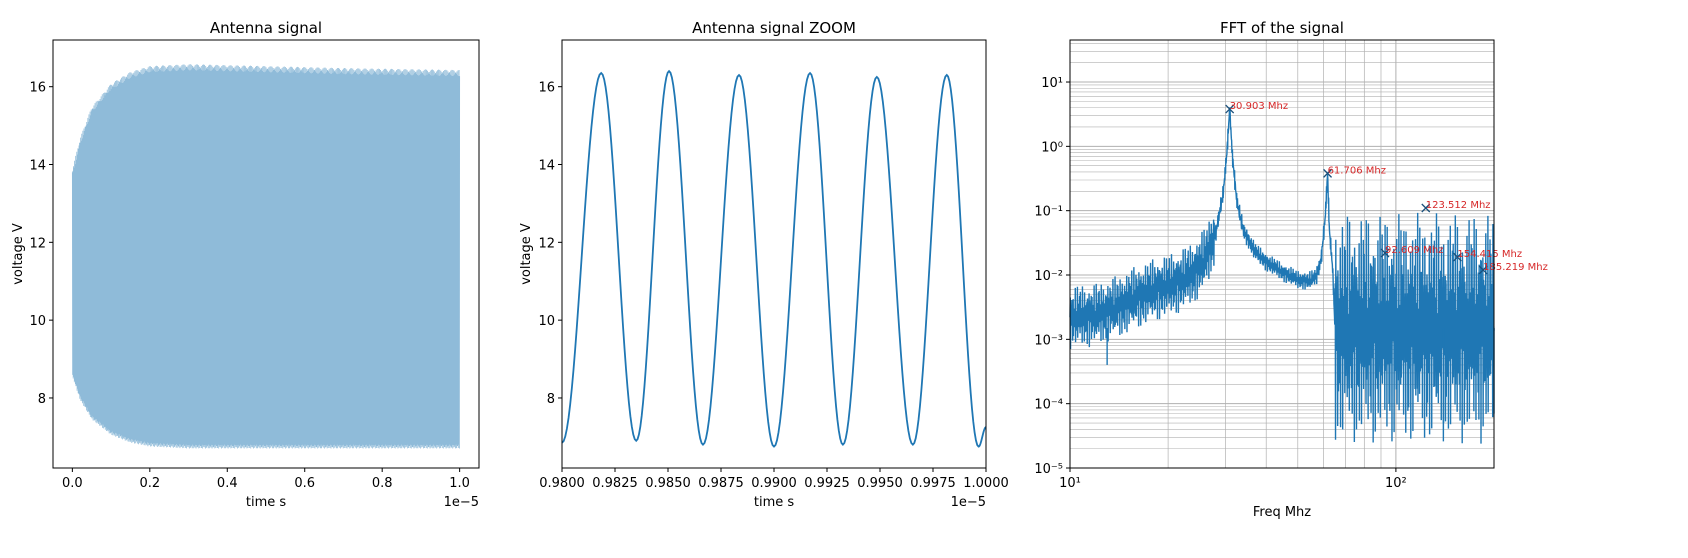  Describe the element at coordinates (1048, 405) in the screenshot. I see `y-tick-label: 10⁻⁴` at that location.